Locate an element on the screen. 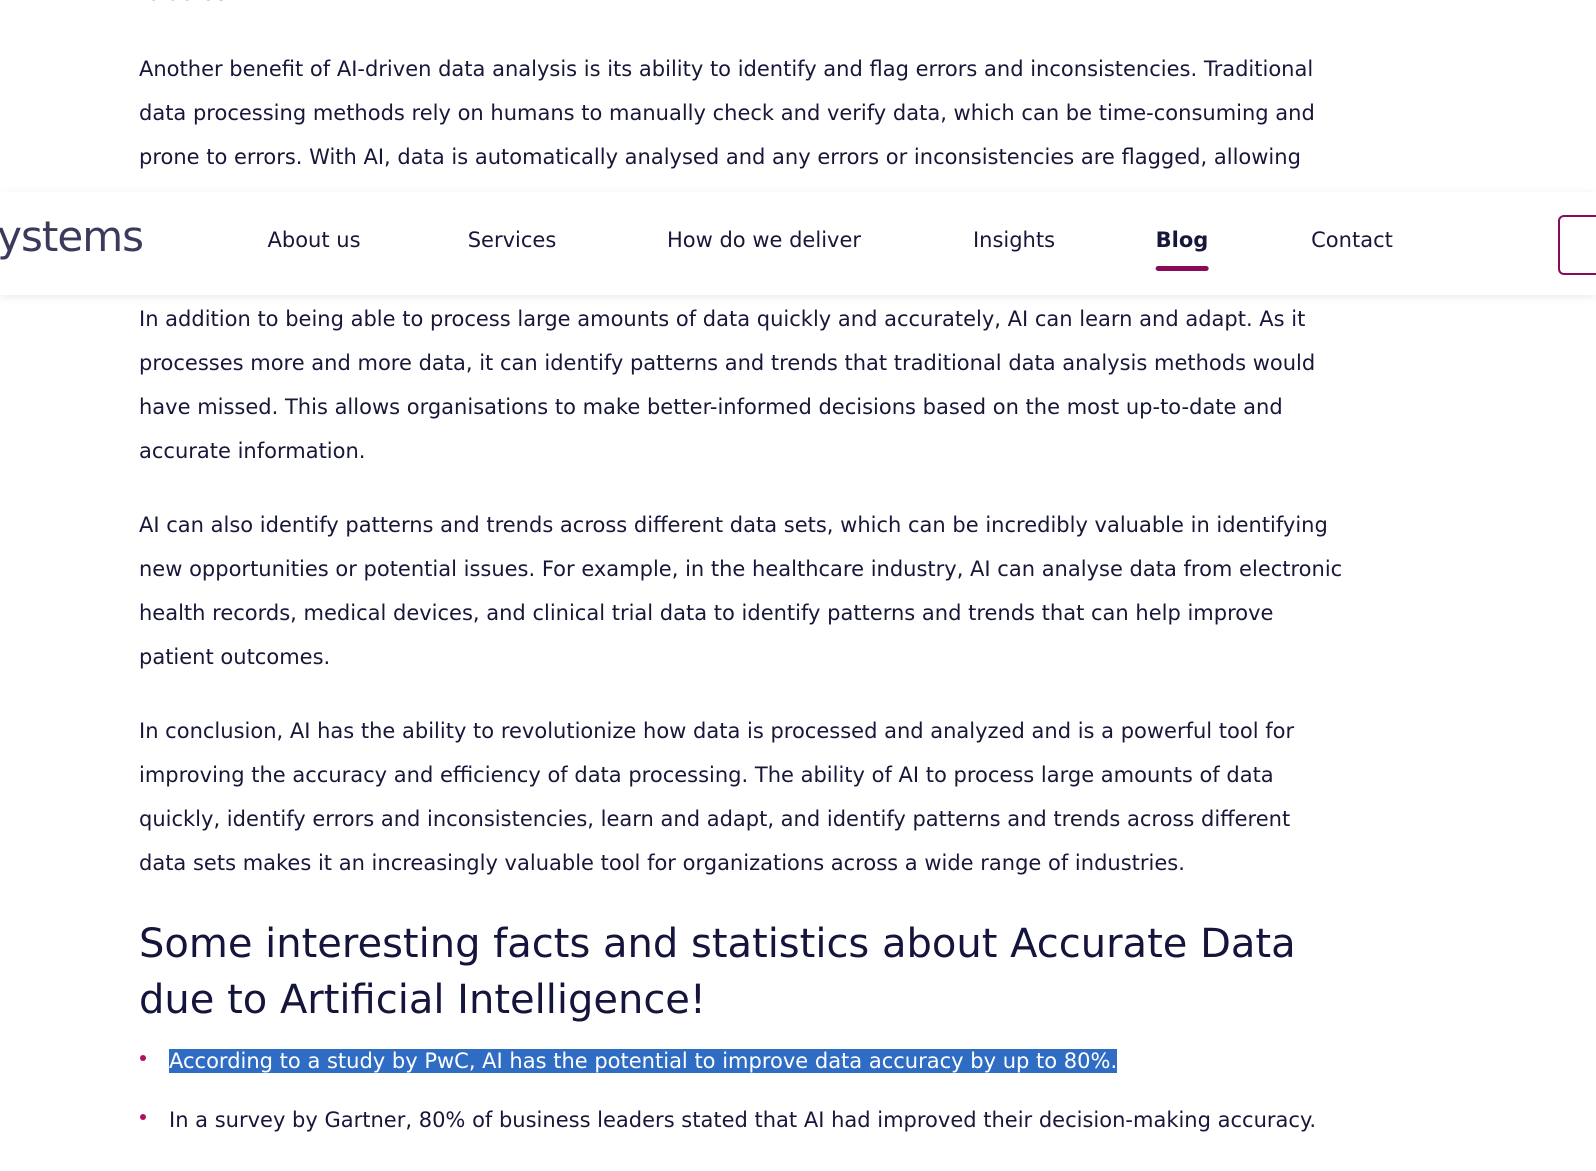  text-line: accurate information. is located at coordinates (252, 451).